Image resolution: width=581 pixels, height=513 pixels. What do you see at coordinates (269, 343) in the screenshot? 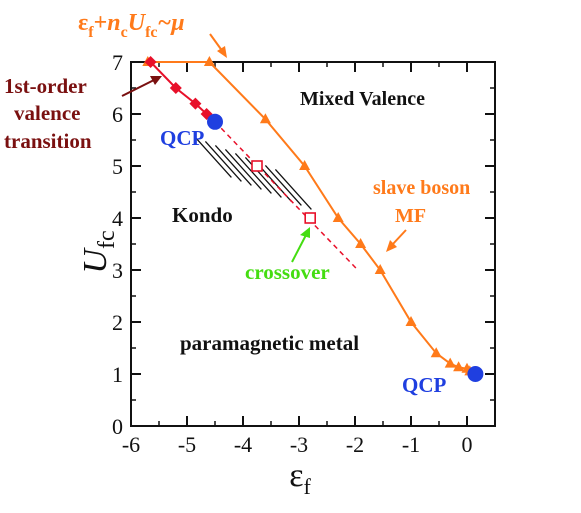
I see `paramagnetic-label: paramagnetic metal` at bounding box center [269, 343].